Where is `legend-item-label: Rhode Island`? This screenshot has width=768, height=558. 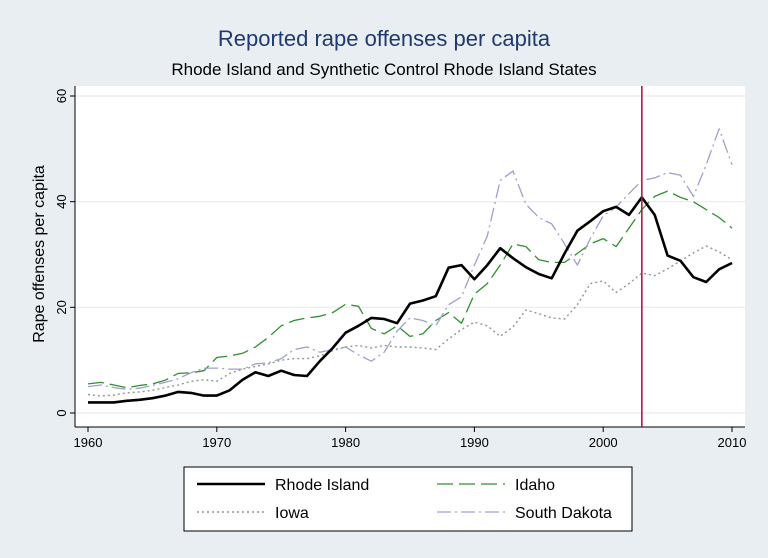
legend-item-label: Rhode Island is located at coordinates (322, 485).